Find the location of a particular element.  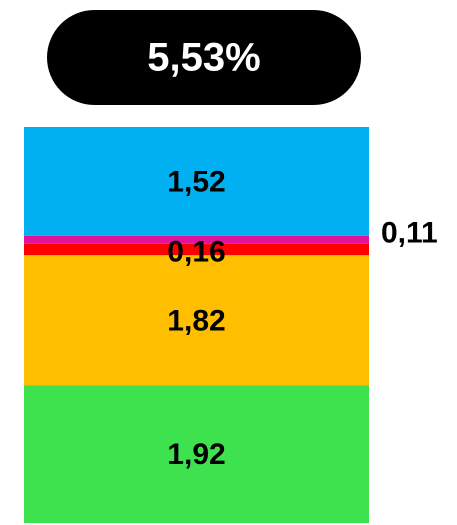

value-label: 0,11 is located at coordinates (409, 233).